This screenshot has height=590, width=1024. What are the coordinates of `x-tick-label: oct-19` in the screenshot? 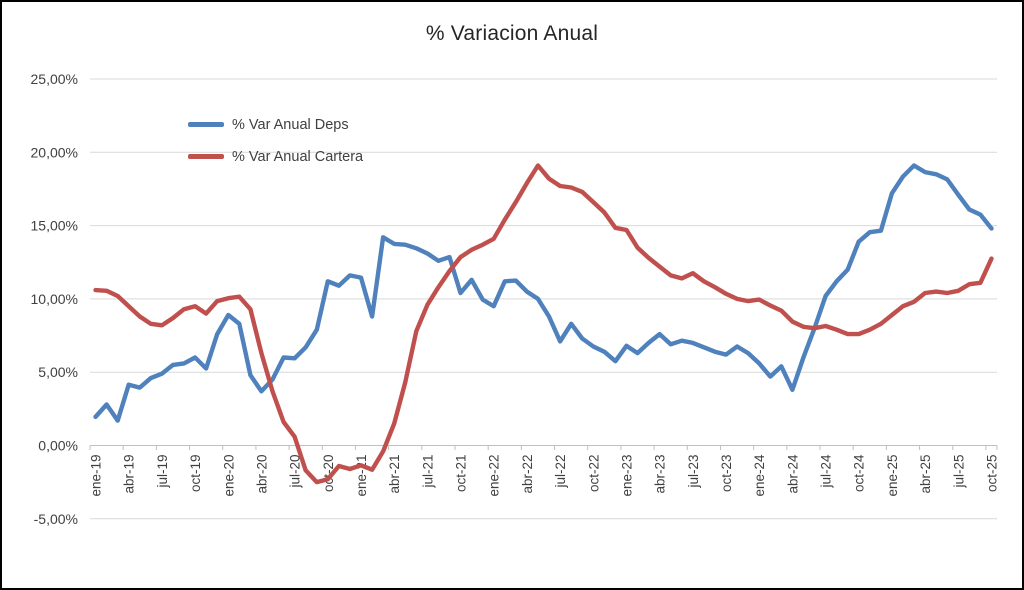 It's located at (195, 474).